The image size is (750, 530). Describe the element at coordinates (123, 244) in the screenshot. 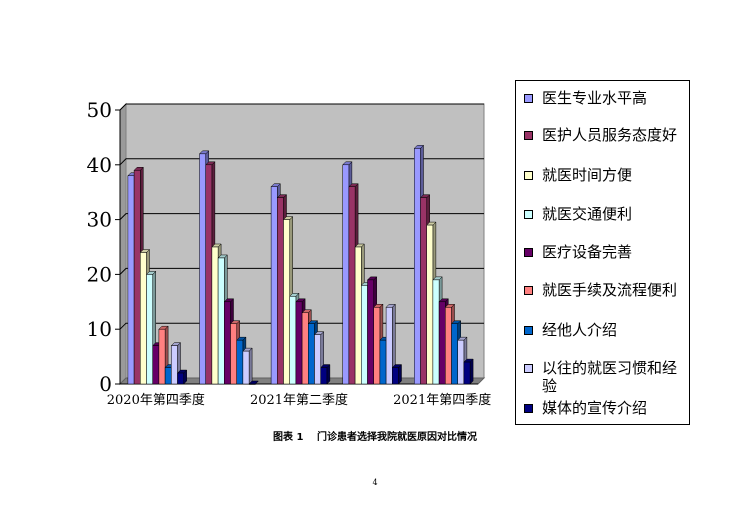

I see `plot-side-wall` at that location.